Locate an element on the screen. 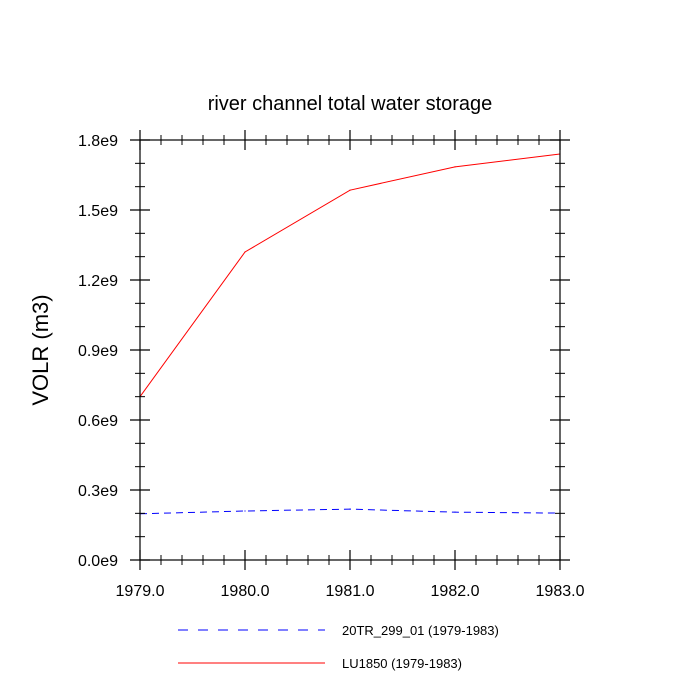 Image resolution: width=700 pixels, height=700 pixels. y-tick-label: 0.9e9 is located at coordinates (98, 351).